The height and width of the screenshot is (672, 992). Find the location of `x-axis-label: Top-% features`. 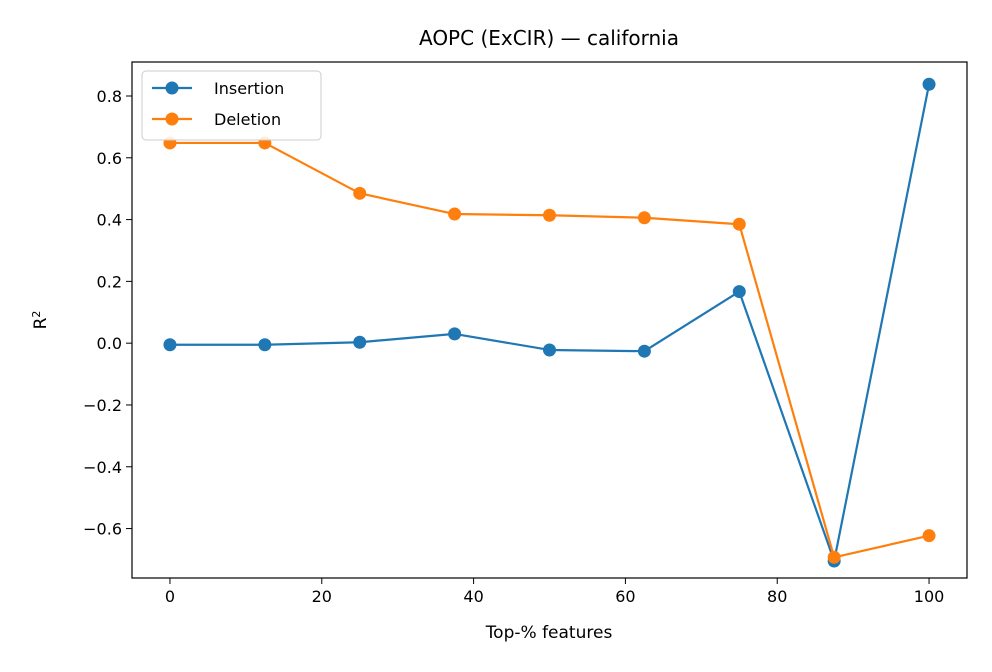

x-axis-label: Top-% features is located at coordinates (549, 633).